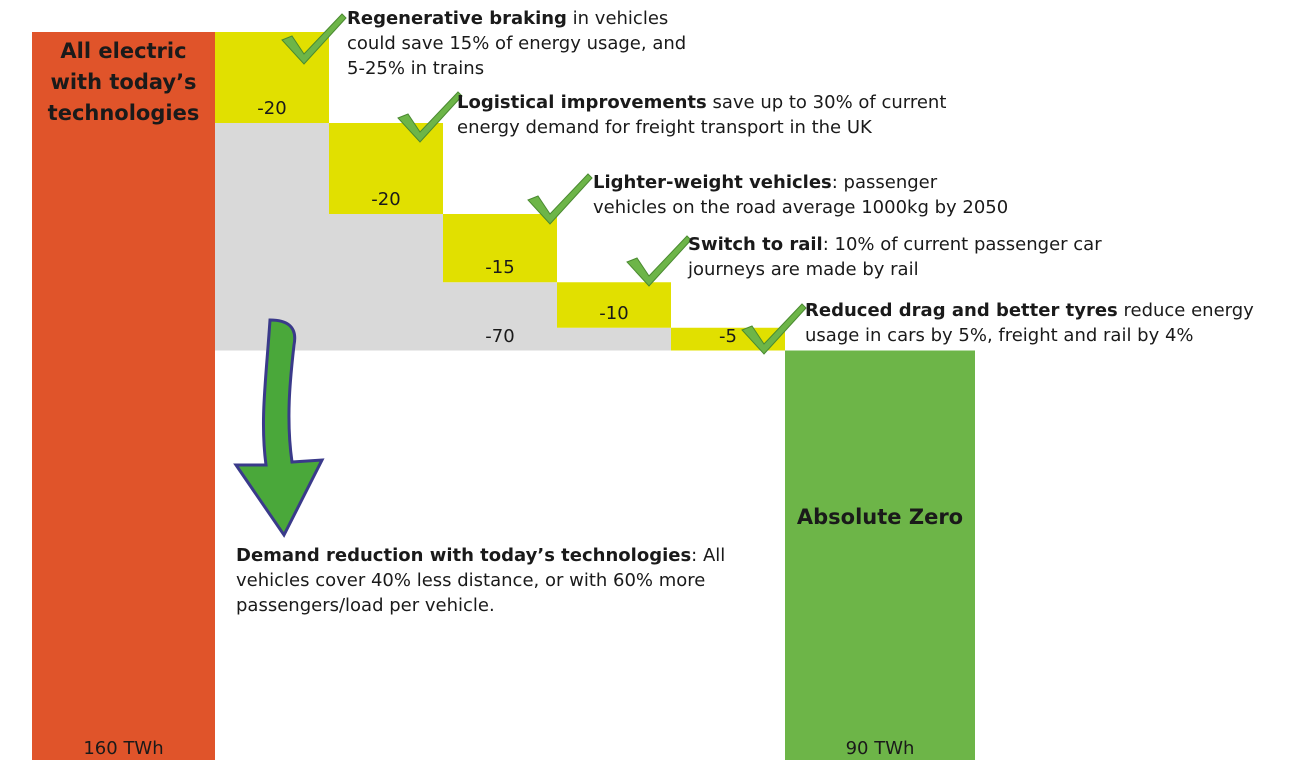 This screenshot has height=760, width=1300. What do you see at coordinates (614, 313) in the screenshot?
I see `step-value: -10` at bounding box center [614, 313].